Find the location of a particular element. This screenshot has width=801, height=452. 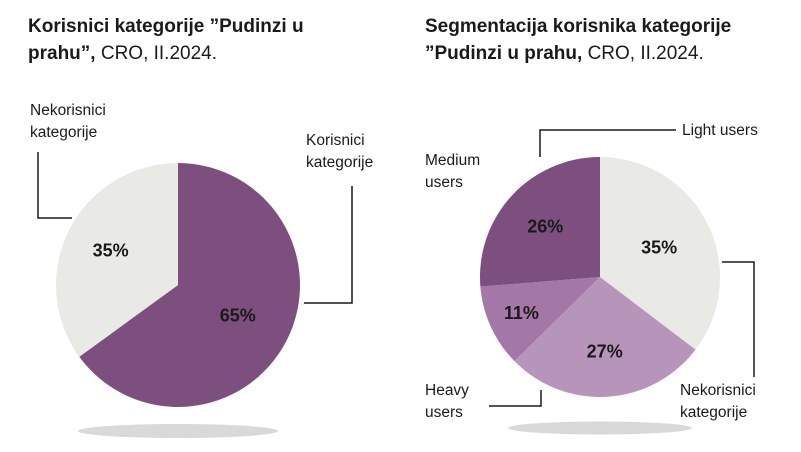

right-chart-title-rest: CRO, II.2024. is located at coordinates (645, 53).